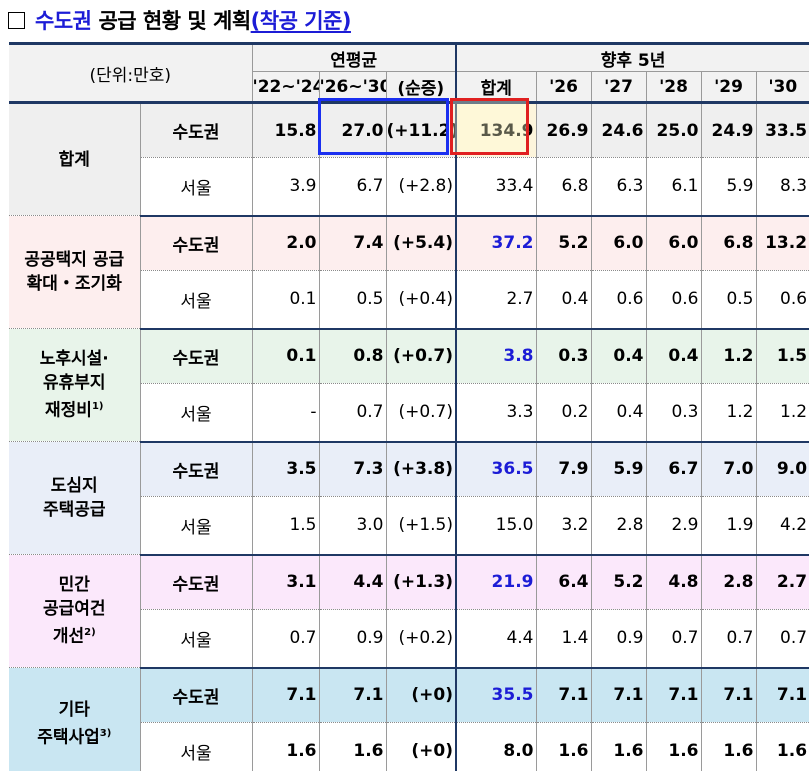 This screenshot has width=812, height=771. I want to click on value-cell: 3.1, so click(285, 582).